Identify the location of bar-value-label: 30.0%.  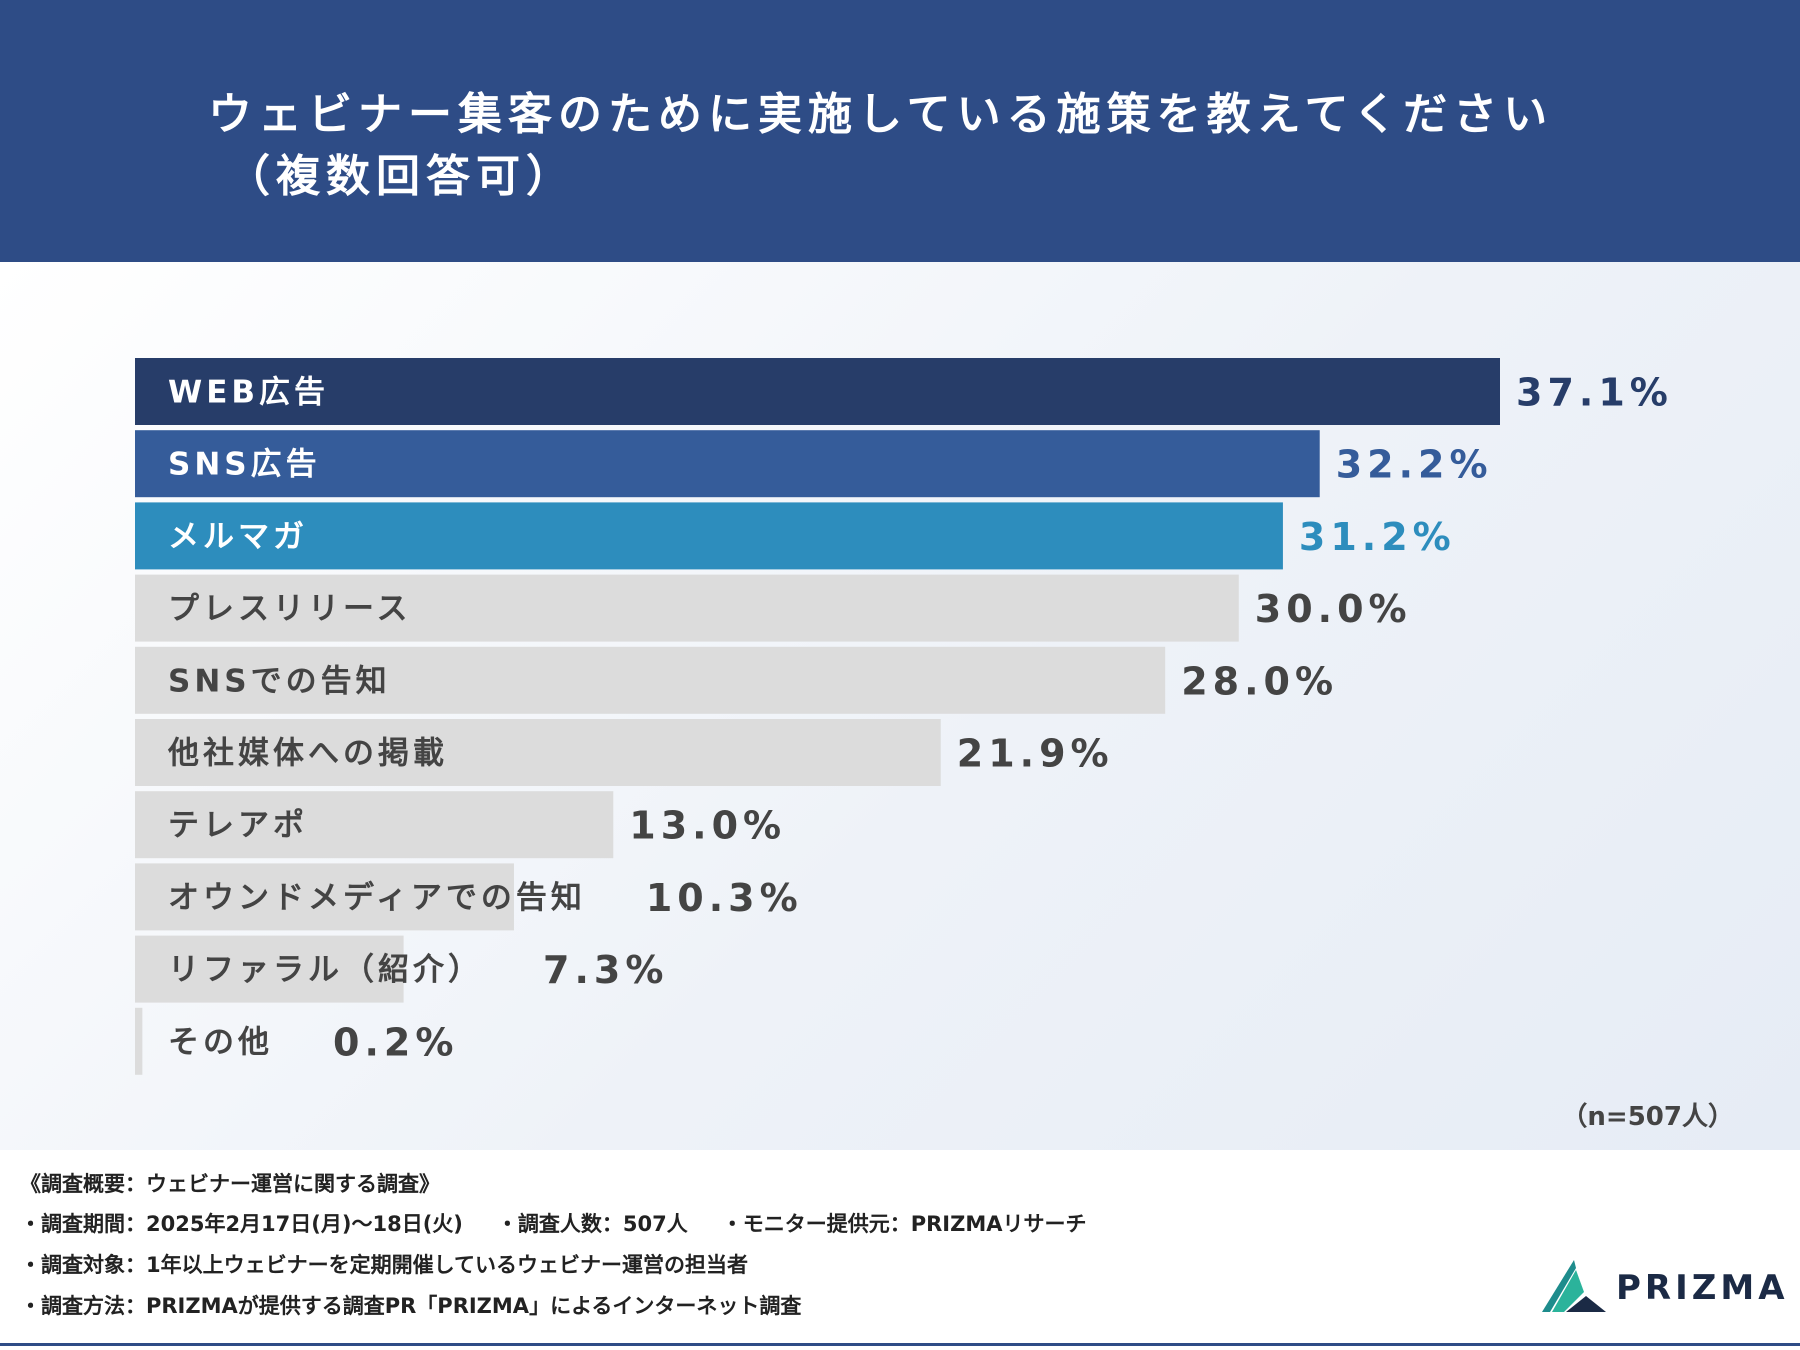
(1333, 609).